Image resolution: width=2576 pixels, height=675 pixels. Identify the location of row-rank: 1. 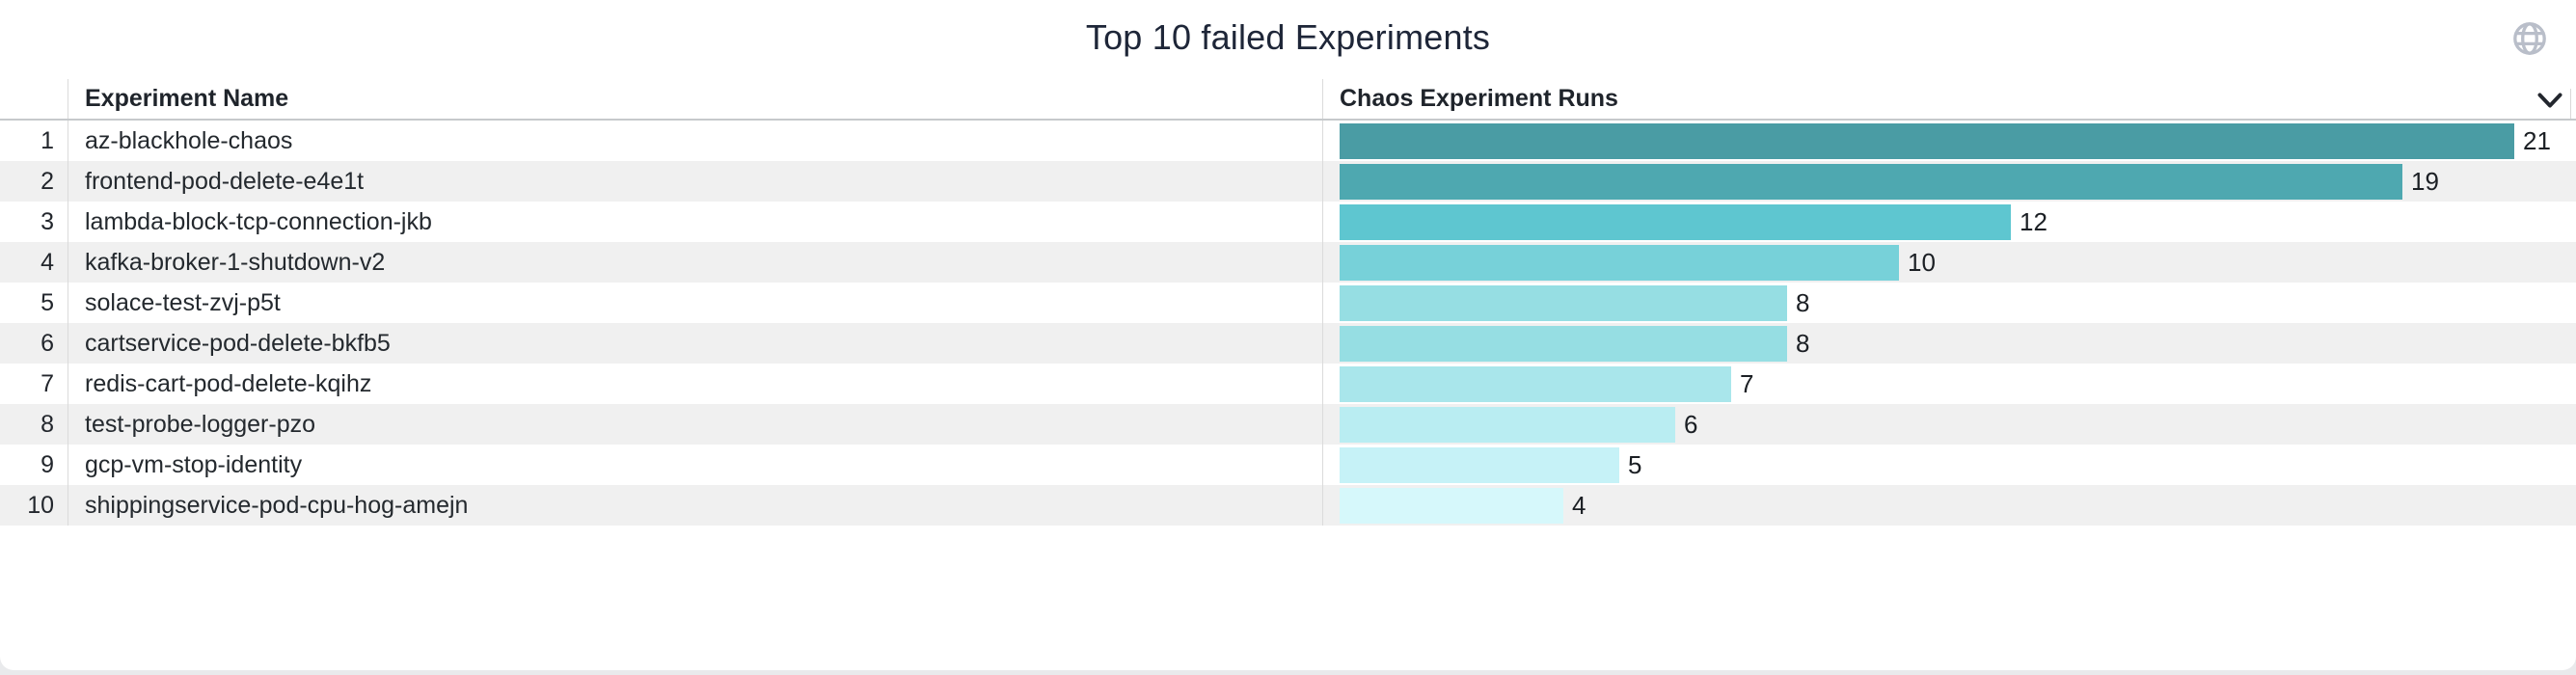
(47, 140).